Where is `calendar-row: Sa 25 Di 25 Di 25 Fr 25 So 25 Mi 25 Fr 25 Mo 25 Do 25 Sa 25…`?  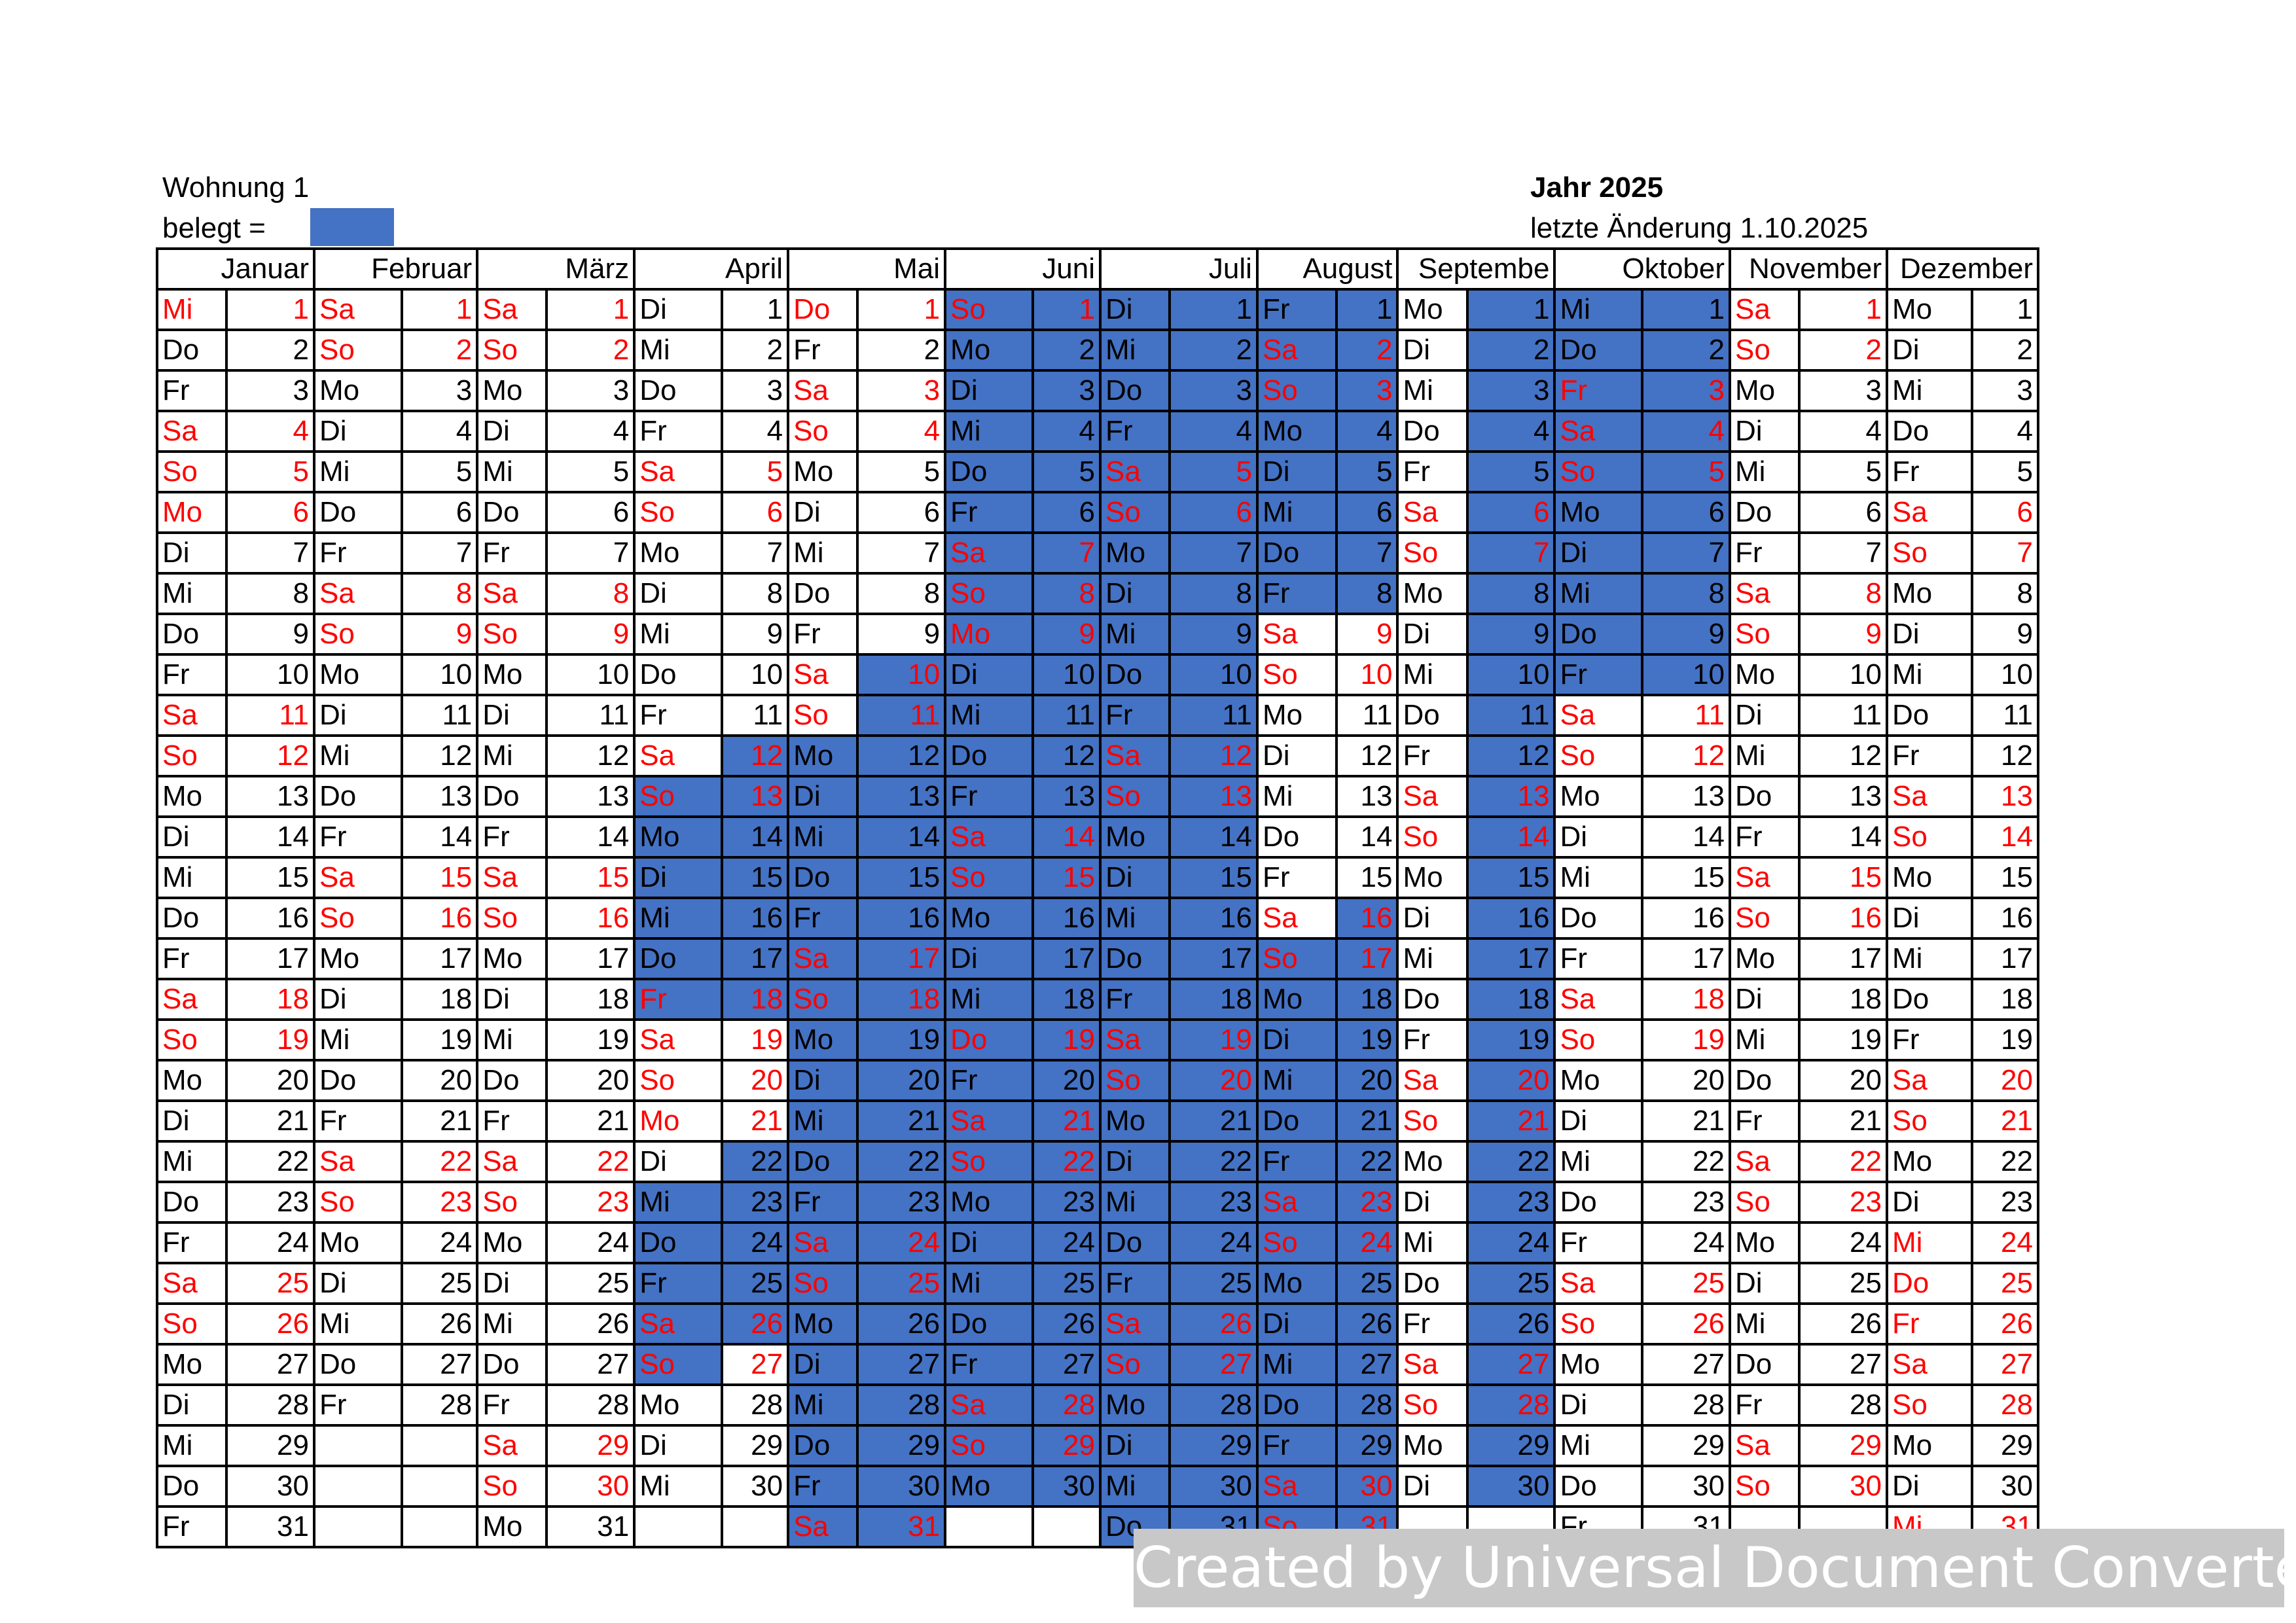
calendar-row: Sa 25 Di 25 Di 25 Fr 25 So 25 Mi 25 Fr 25 Mo 25 Do 25 Sa 25… is located at coordinates (1097, 1283).